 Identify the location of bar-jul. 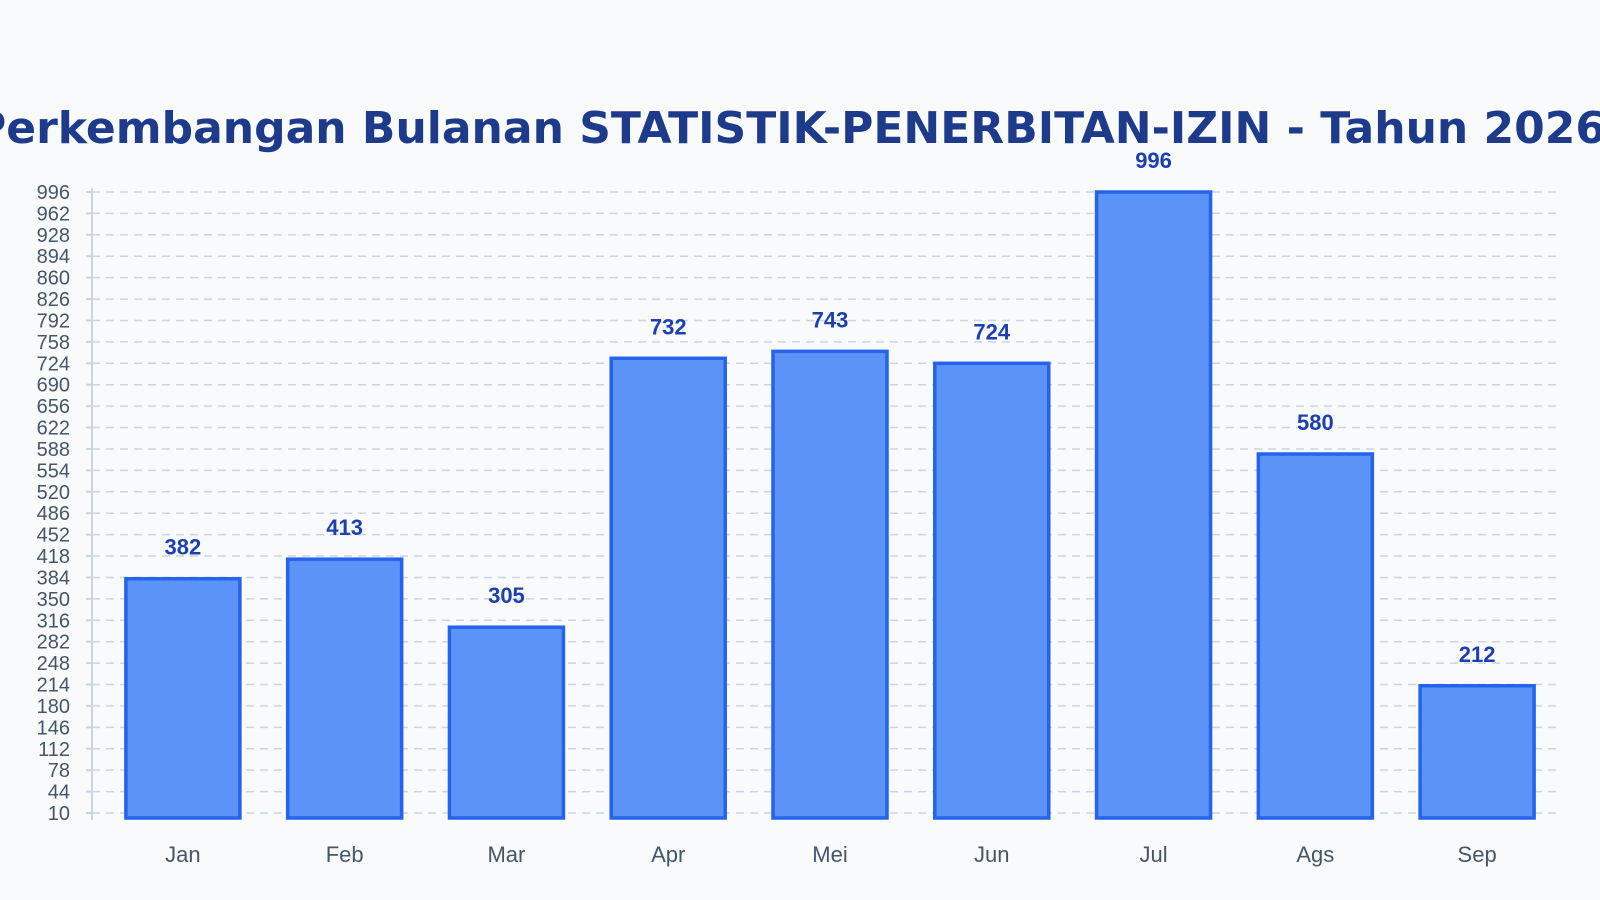
(1153, 505).